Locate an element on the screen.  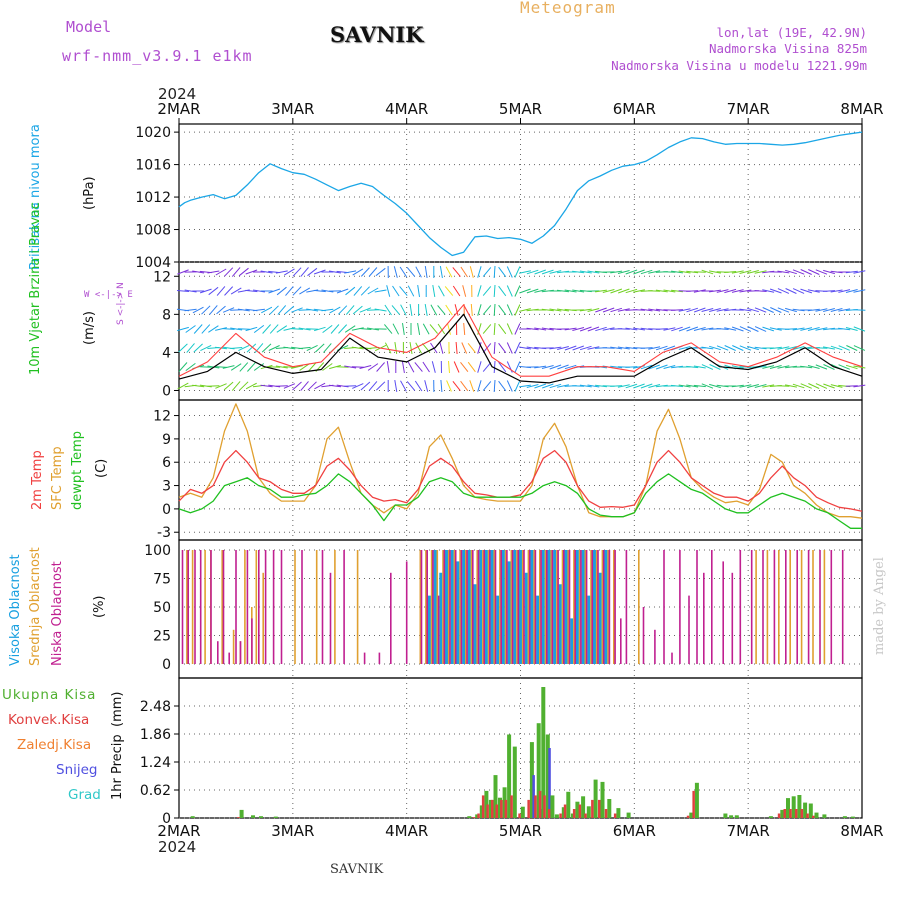
wind-axis-tick-label: 0 is located at coordinates (166, 391).